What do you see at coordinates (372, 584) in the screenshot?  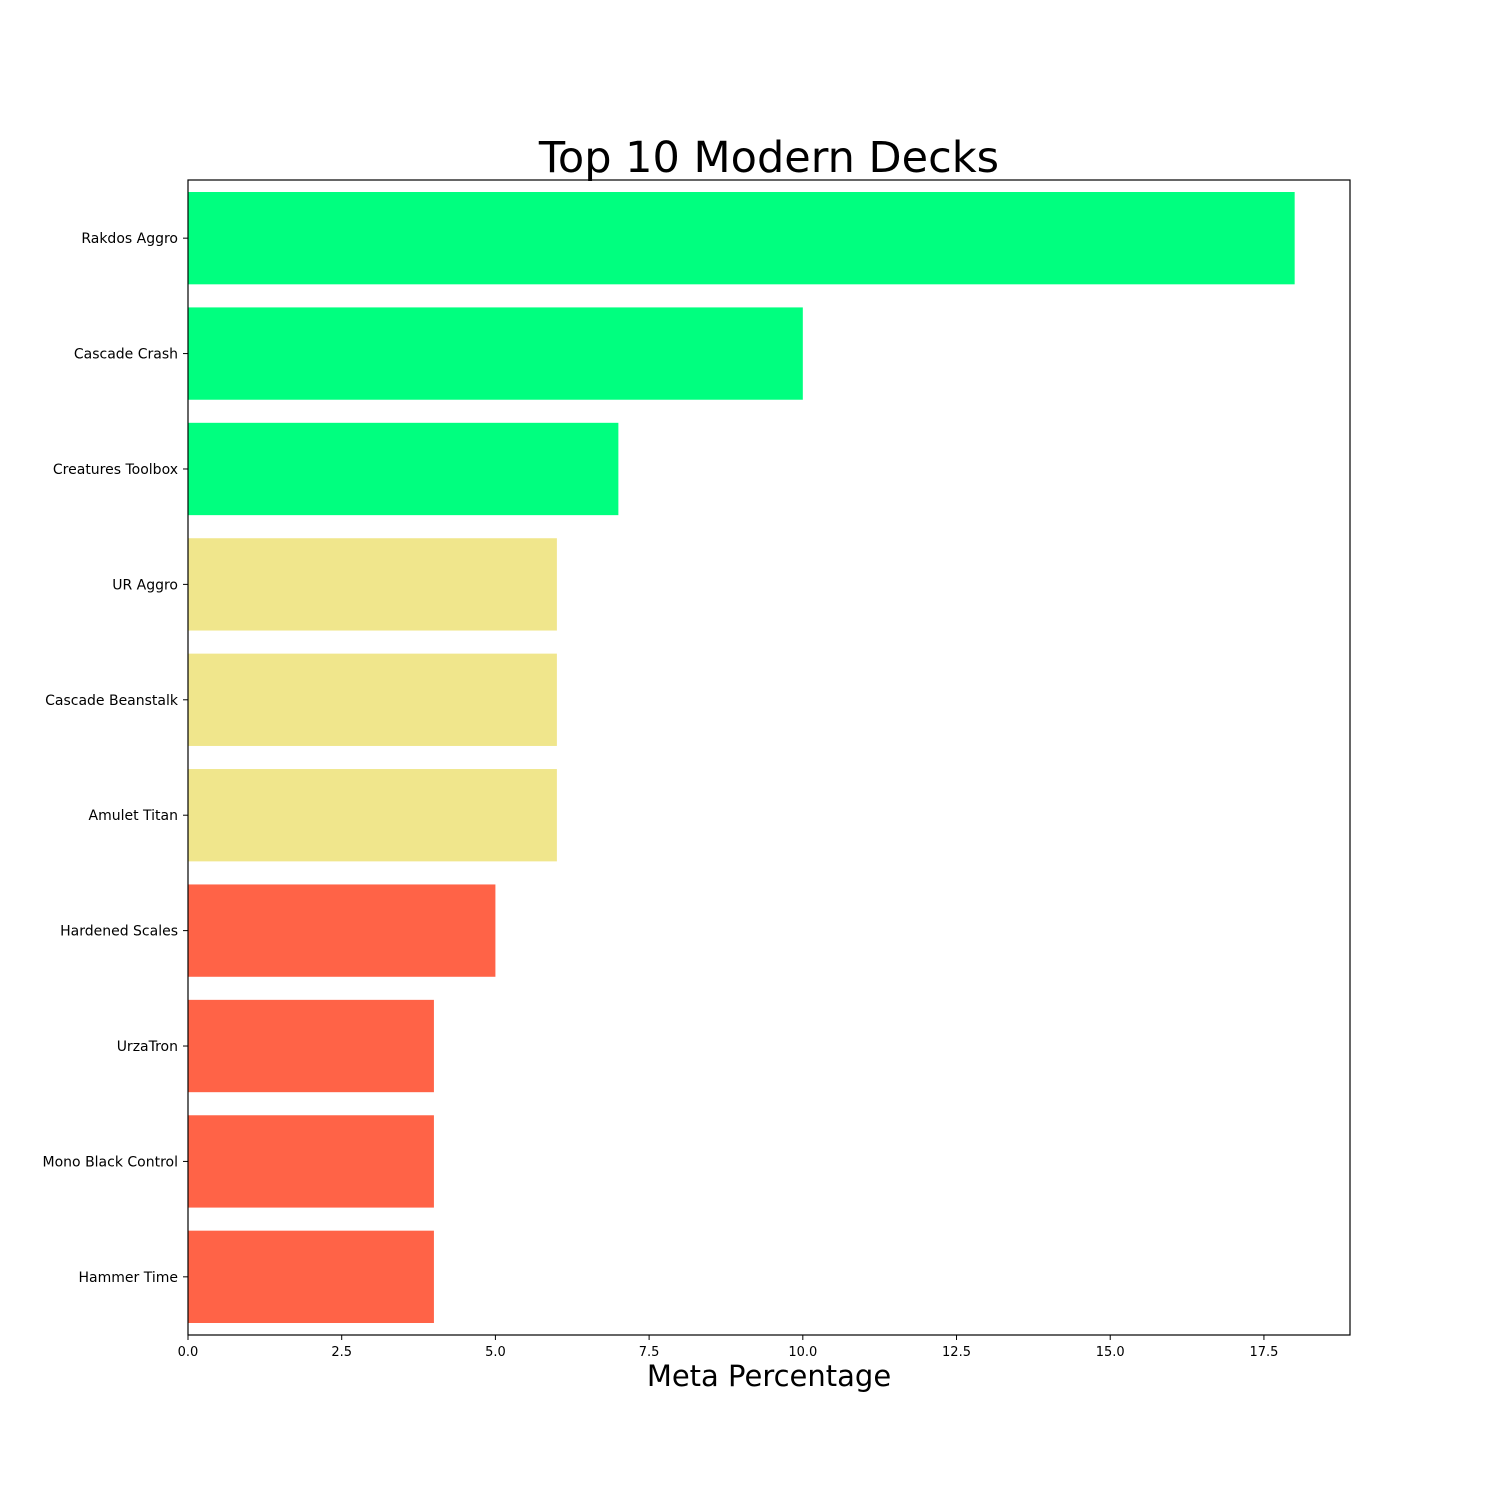 I see `bar-ur-aggro` at bounding box center [372, 584].